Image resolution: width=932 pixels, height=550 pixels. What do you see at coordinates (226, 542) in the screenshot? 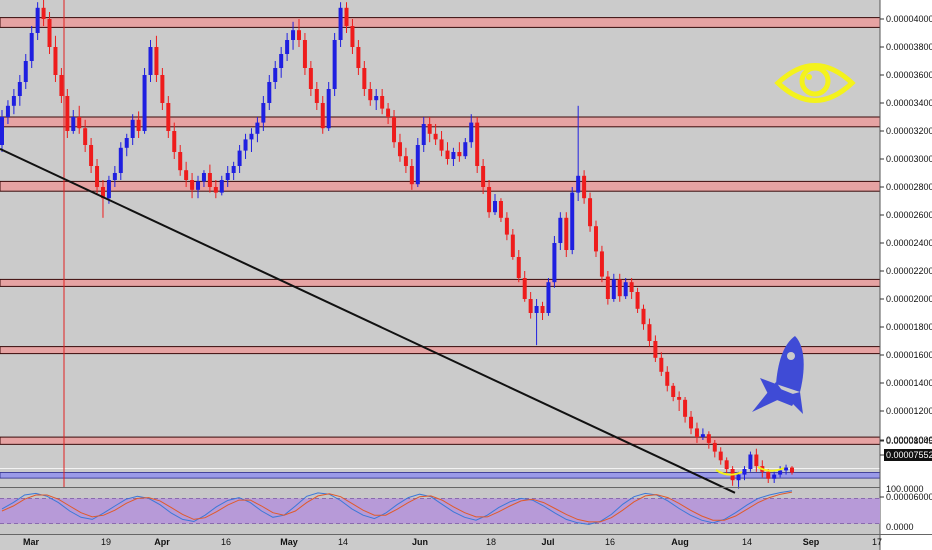
I see `date-tick-label: 16` at bounding box center [226, 542].